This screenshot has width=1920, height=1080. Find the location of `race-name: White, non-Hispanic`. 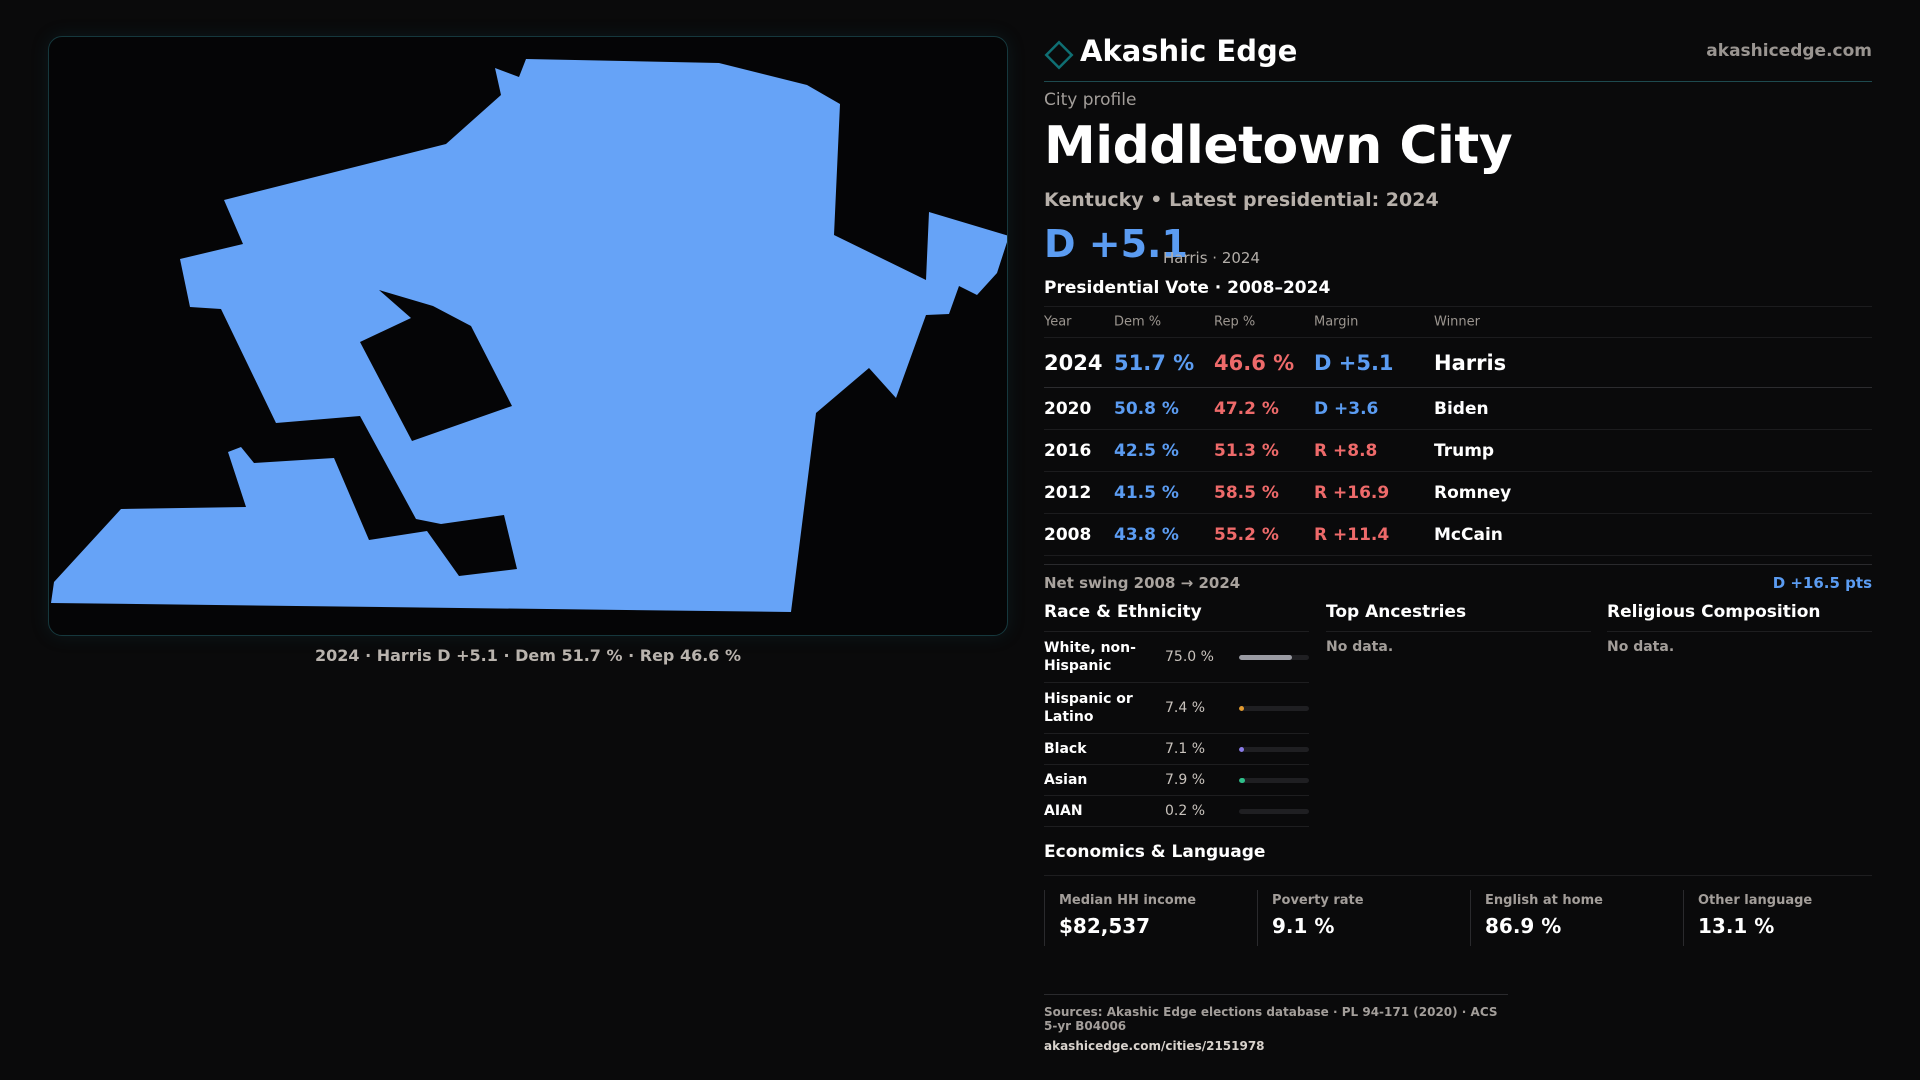

race-name: White, non-Hispanic is located at coordinates (1090, 657).